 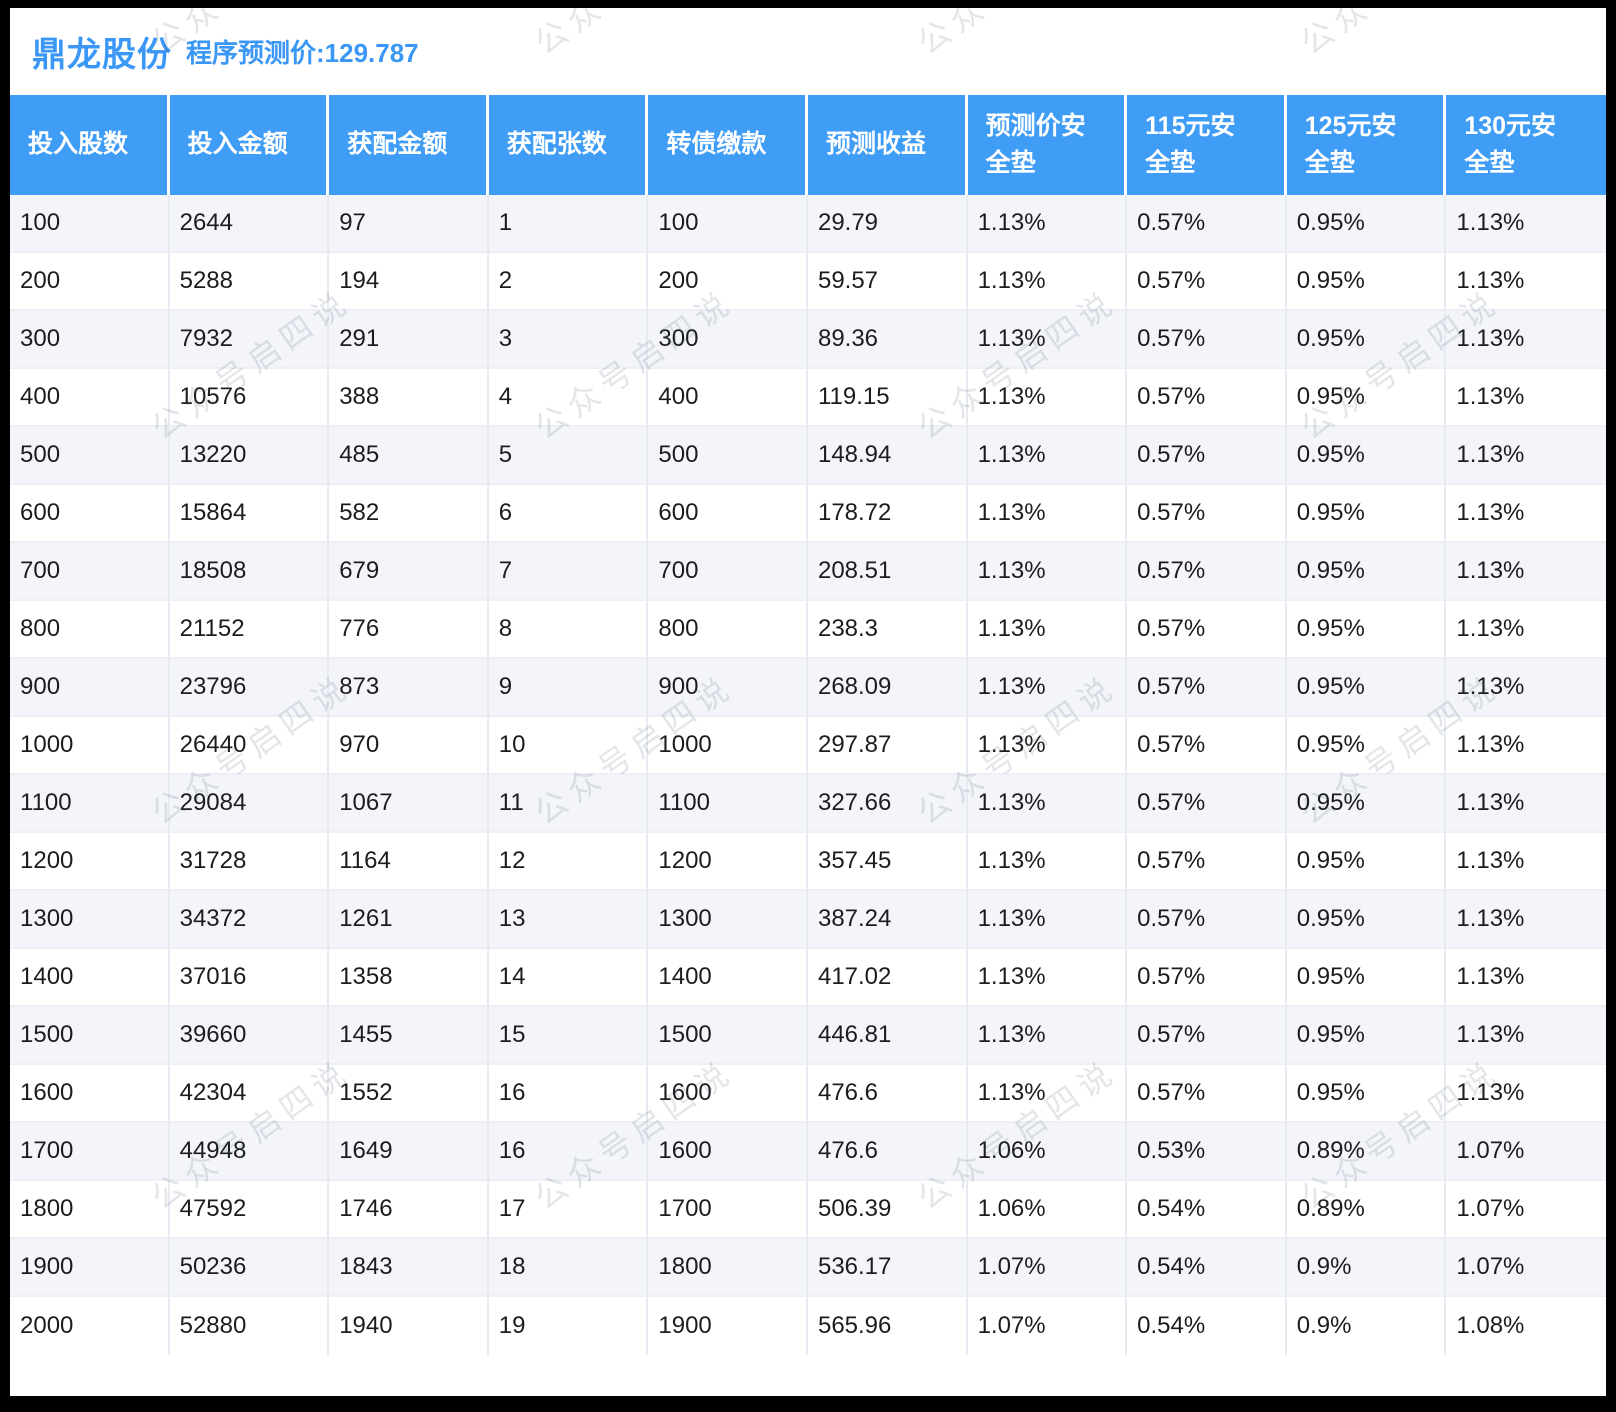 I want to click on table-cell: 506.39, so click(x=887, y=1210).